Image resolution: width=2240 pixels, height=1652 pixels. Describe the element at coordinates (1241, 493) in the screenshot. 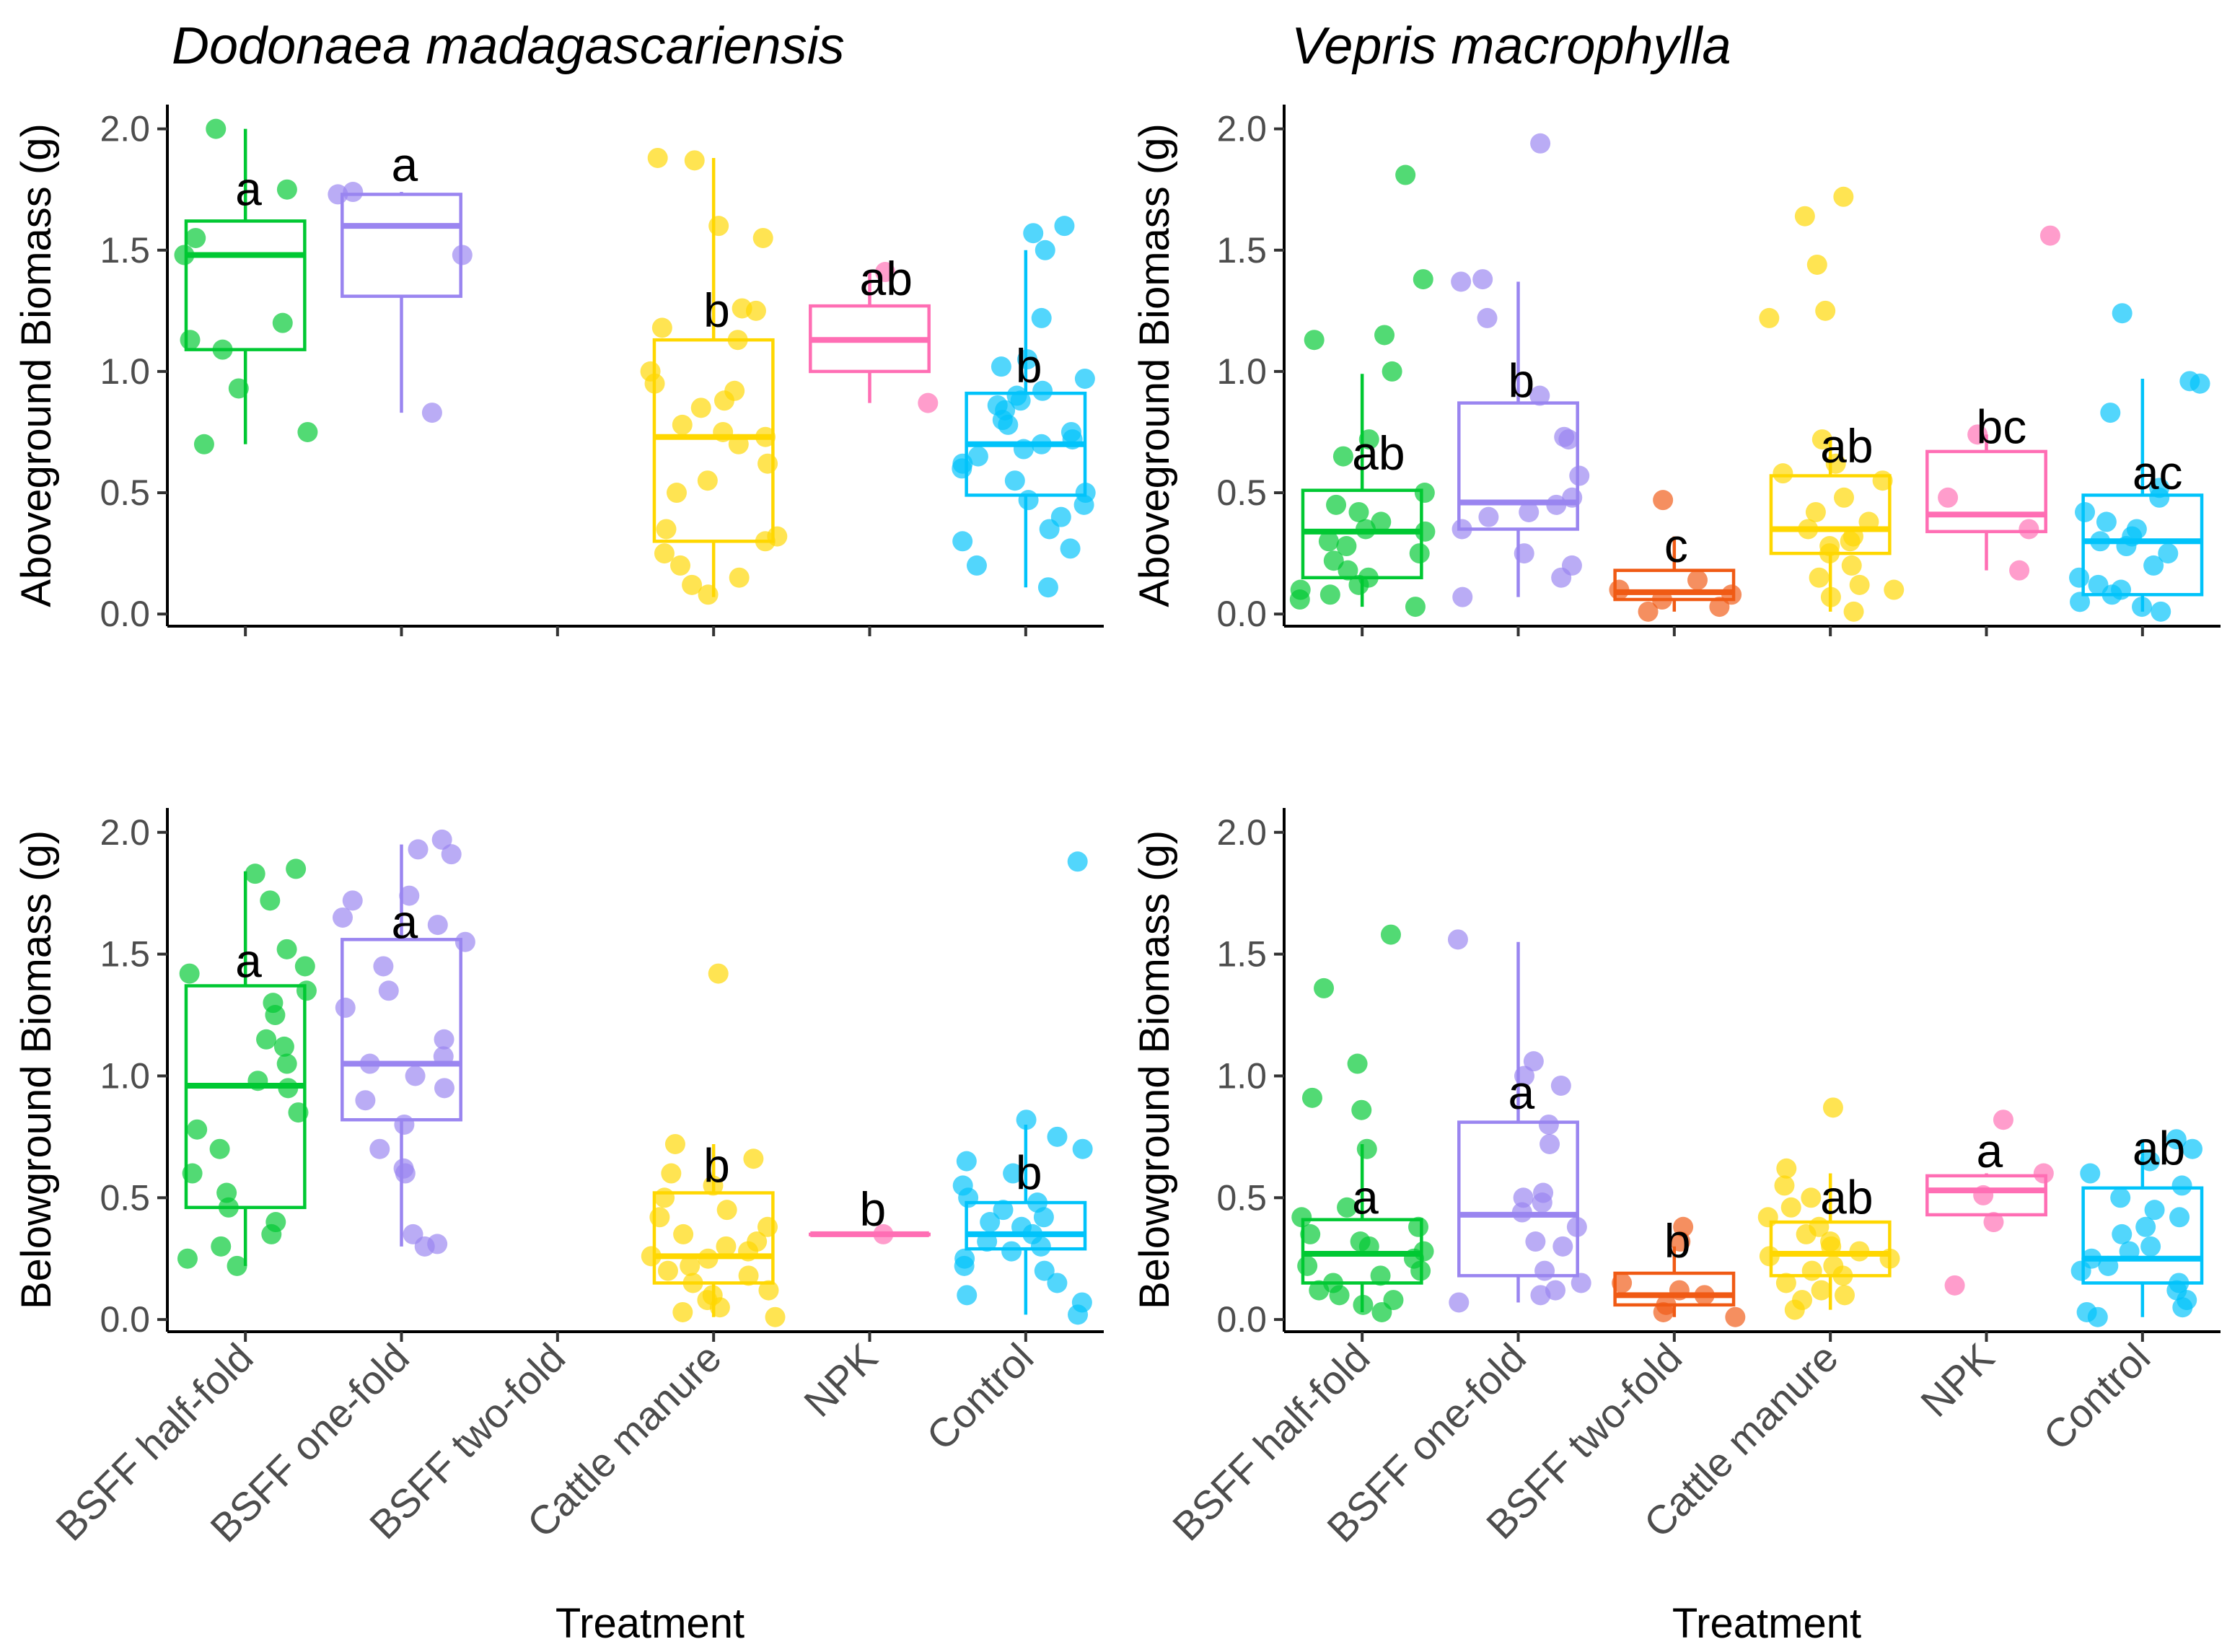

I see `vm-above-y-tick-label: 0.5` at that location.